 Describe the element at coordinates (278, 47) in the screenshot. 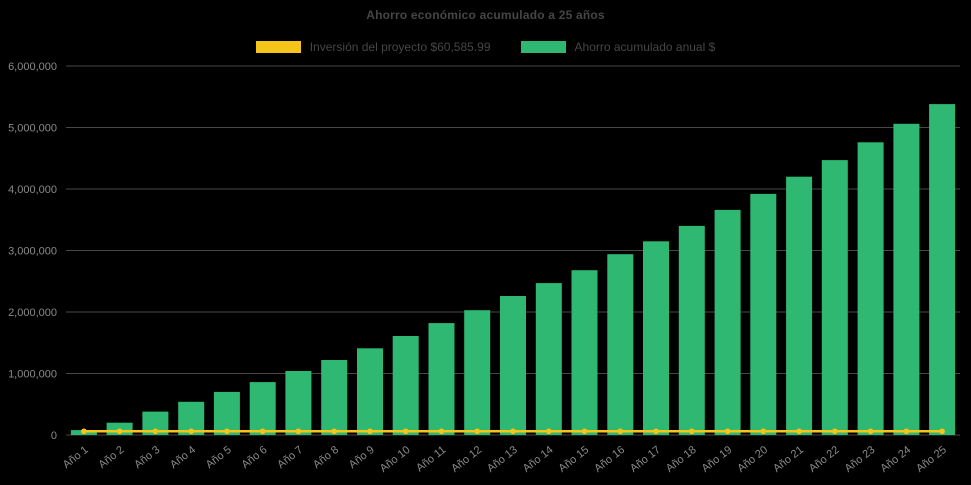

I see `legend-swatch-inversion` at that location.